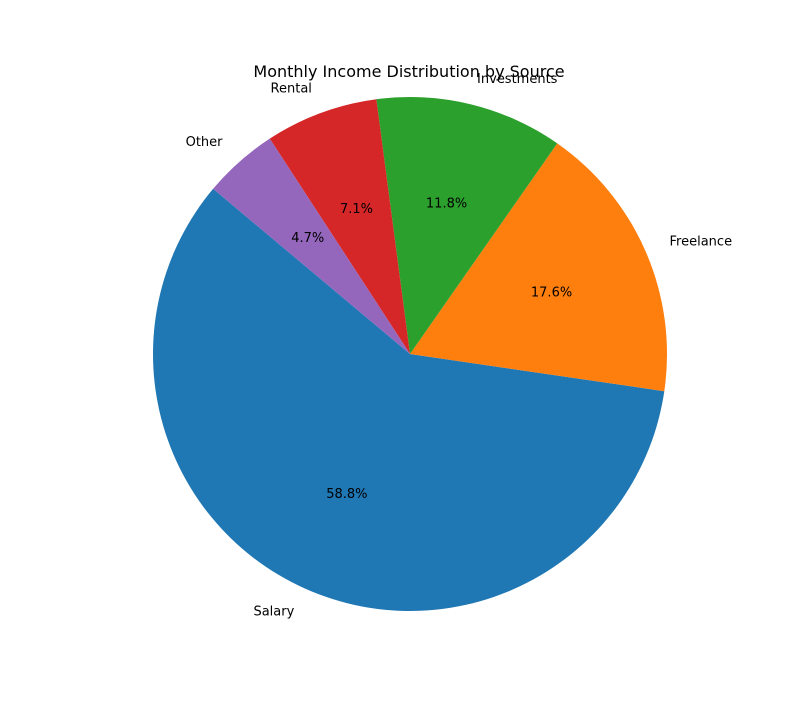 The height and width of the screenshot is (702, 800). Describe the element at coordinates (339, 227) in the screenshot. I see `pie-slice-rental` at that location.